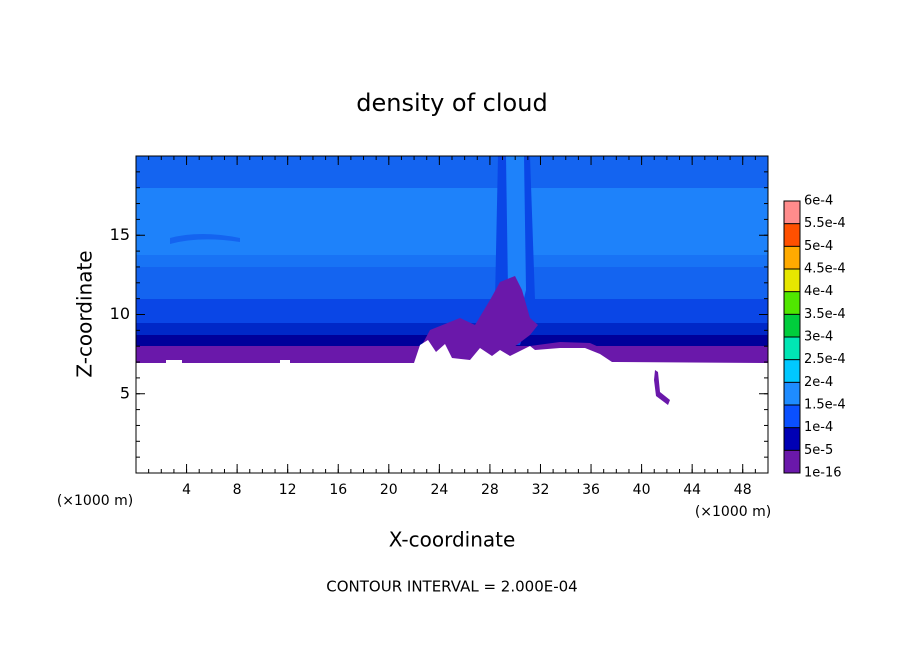 The image size is (904, 654). What do you see at coordinates (125, 392) in the screenshot?
I see `y-tick-label: 5` at bounding box center [125, 392].